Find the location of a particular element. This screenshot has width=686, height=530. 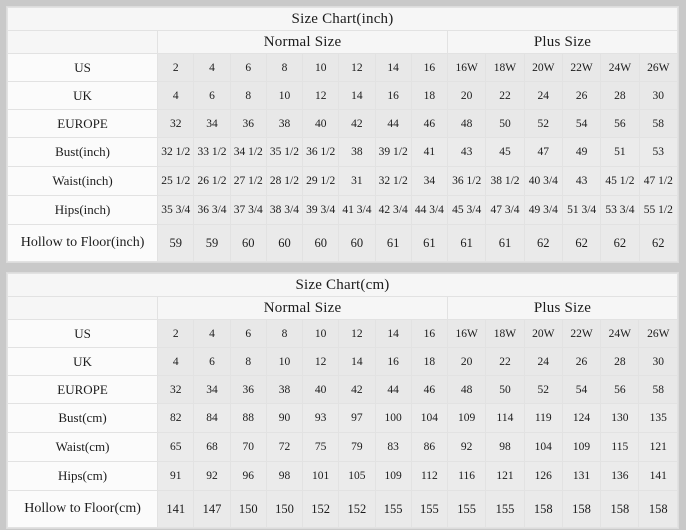

data-cell: 115 is located at coordinates (620, 447).